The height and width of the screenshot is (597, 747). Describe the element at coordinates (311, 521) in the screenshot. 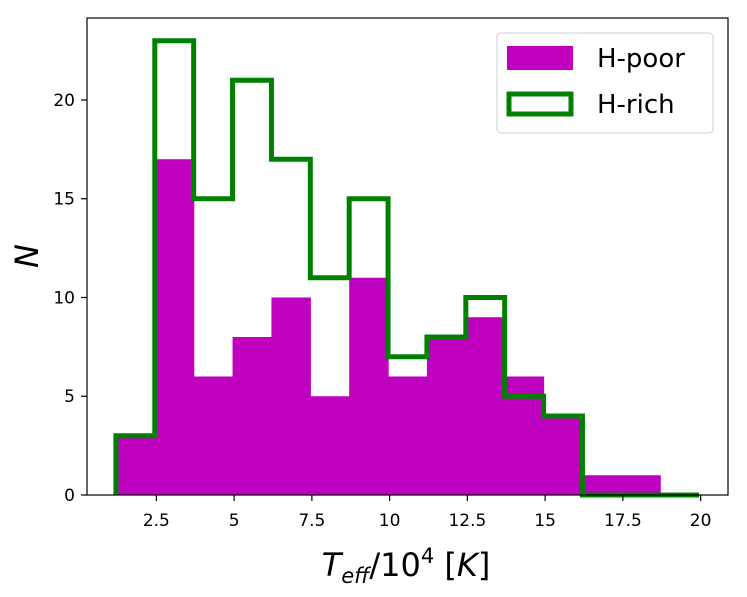

I see `x-tick-label: 7.5` at that location.